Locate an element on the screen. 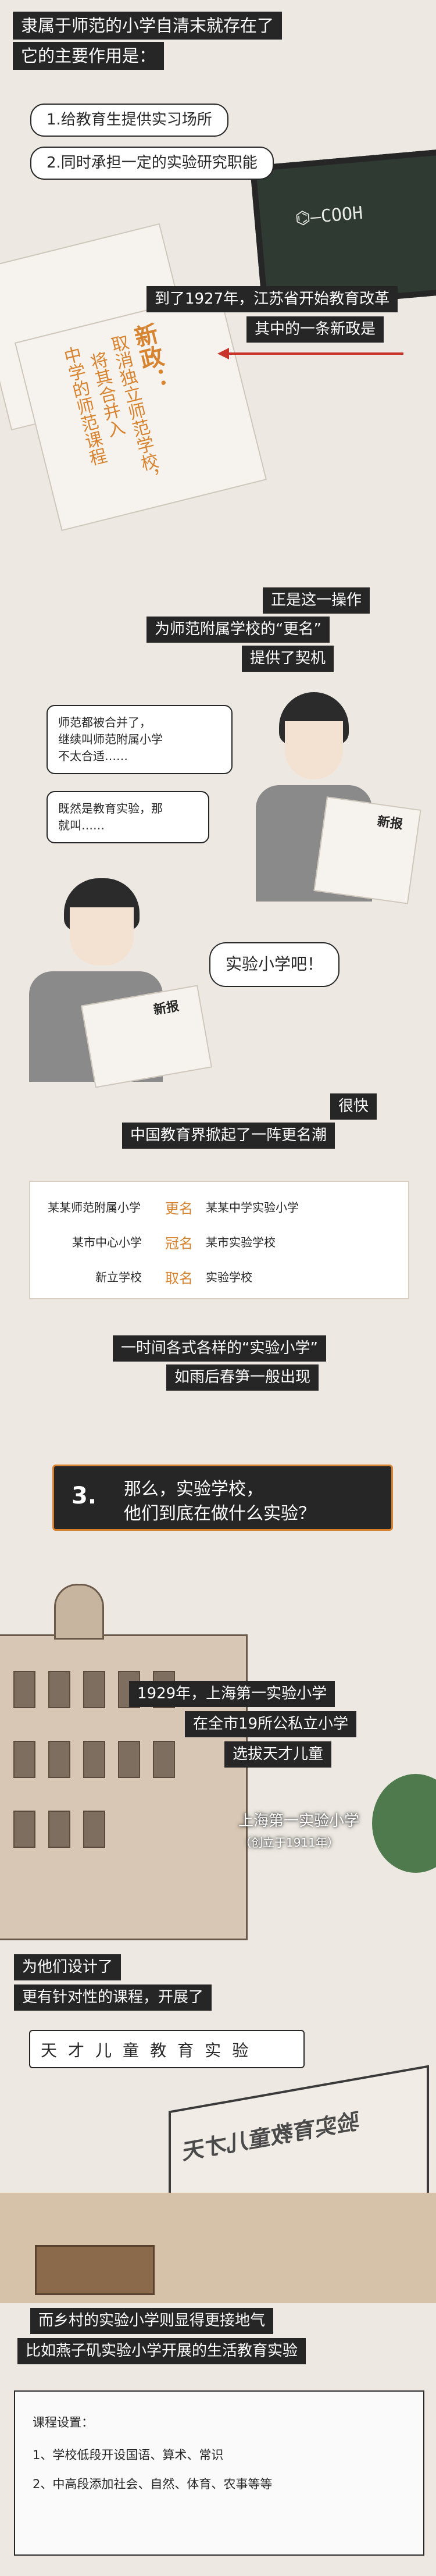 The image size is (436, 2576). question-line-2: 他们到底在做什么实验？ is located at coordinates (220, 1513).